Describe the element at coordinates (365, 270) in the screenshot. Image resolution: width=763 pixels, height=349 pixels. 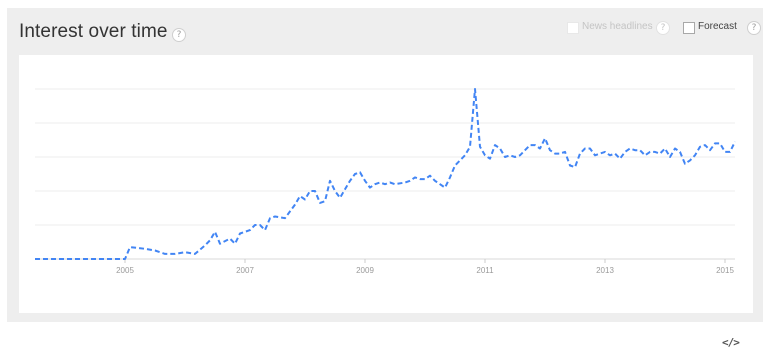
I see `x-tick-label: 2009` at that location.